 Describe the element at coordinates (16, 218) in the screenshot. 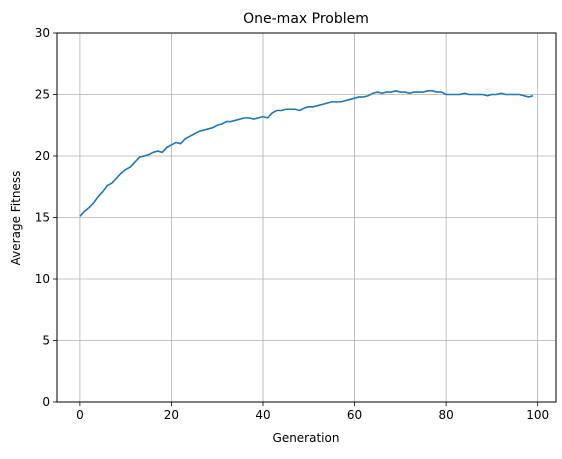

I see `y-axis-label: Average Fitness` at that location.